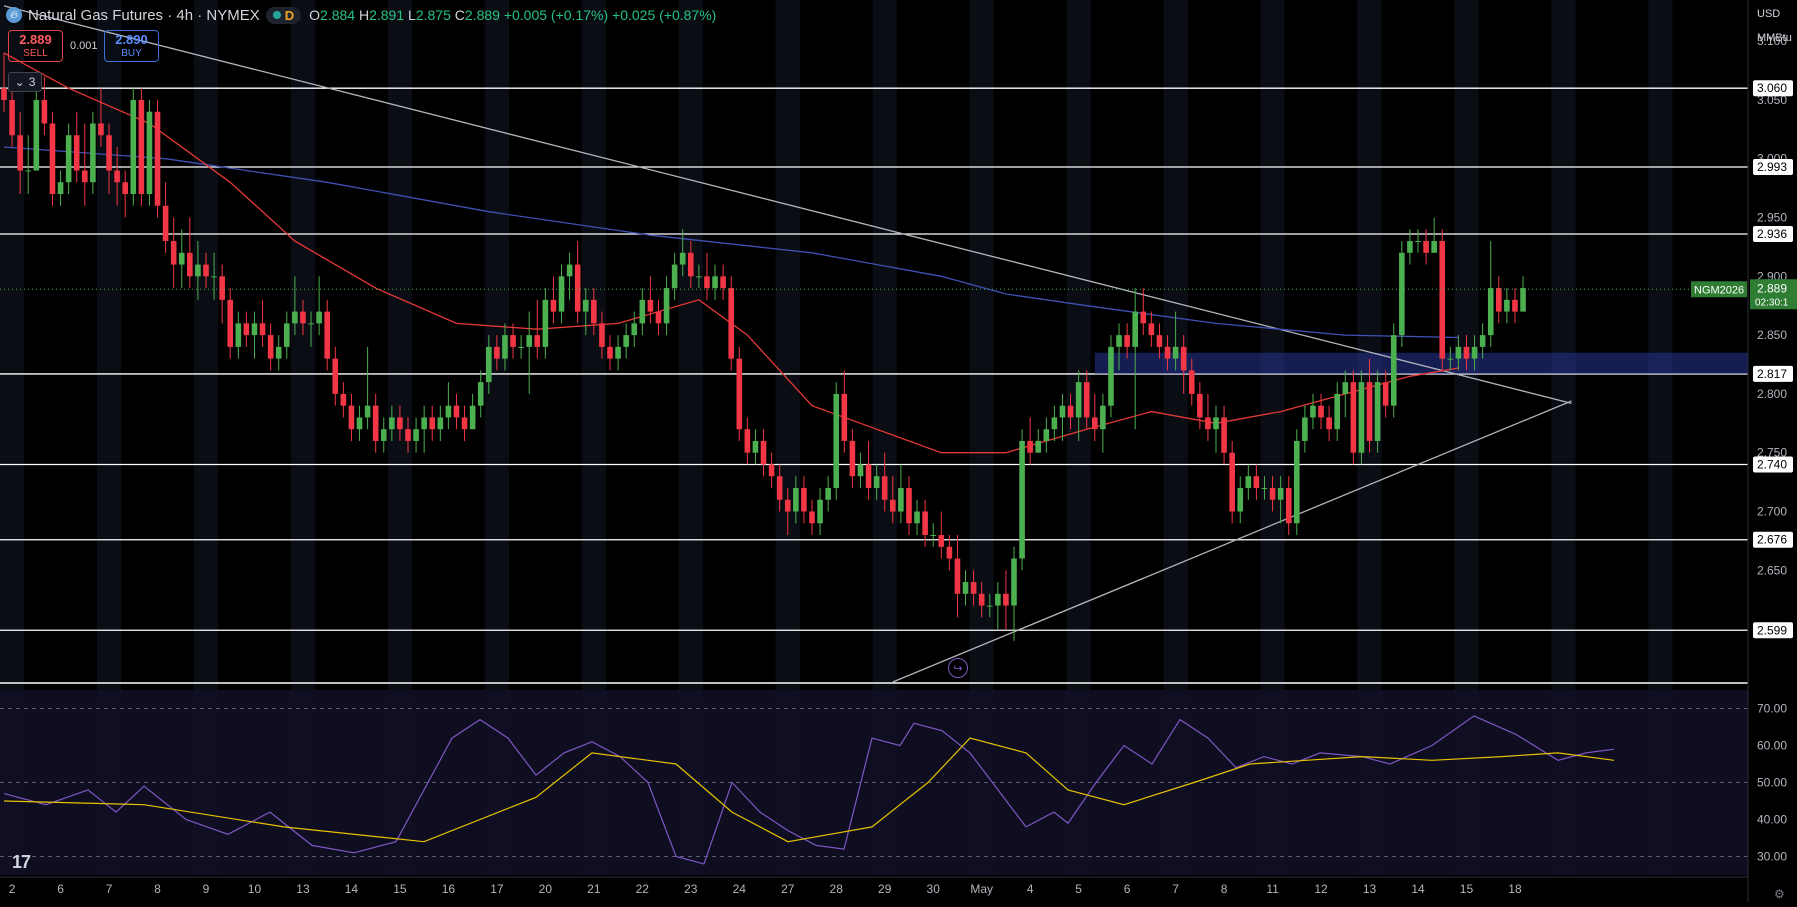  Describe the element at coordinates (1769, 14) in the screenshot. I see `currency-label: USD` at that location.